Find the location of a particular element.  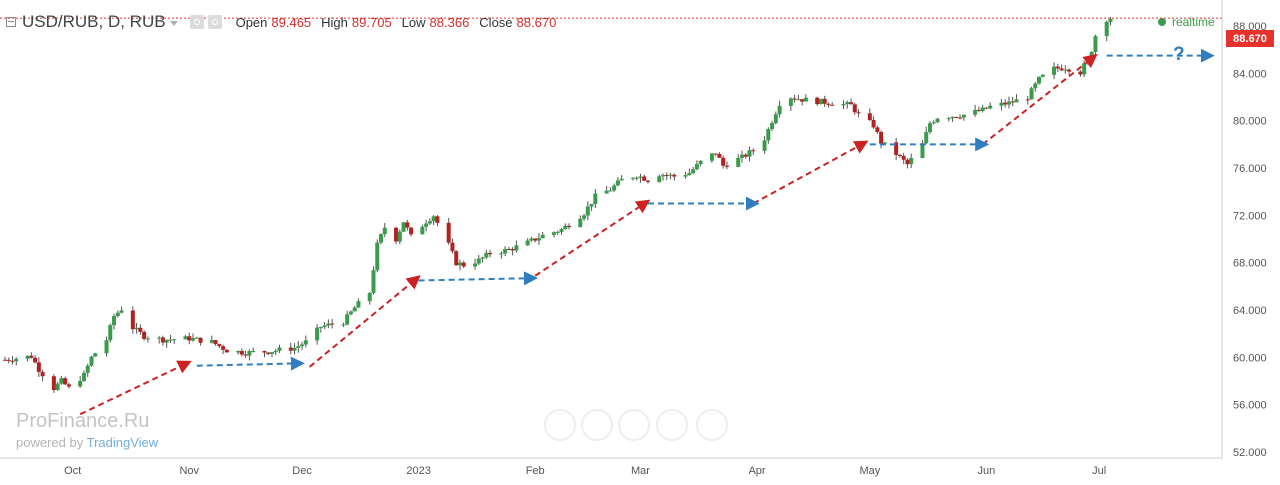

x-tick-label: 2023 is located at coordinates (418, 471).